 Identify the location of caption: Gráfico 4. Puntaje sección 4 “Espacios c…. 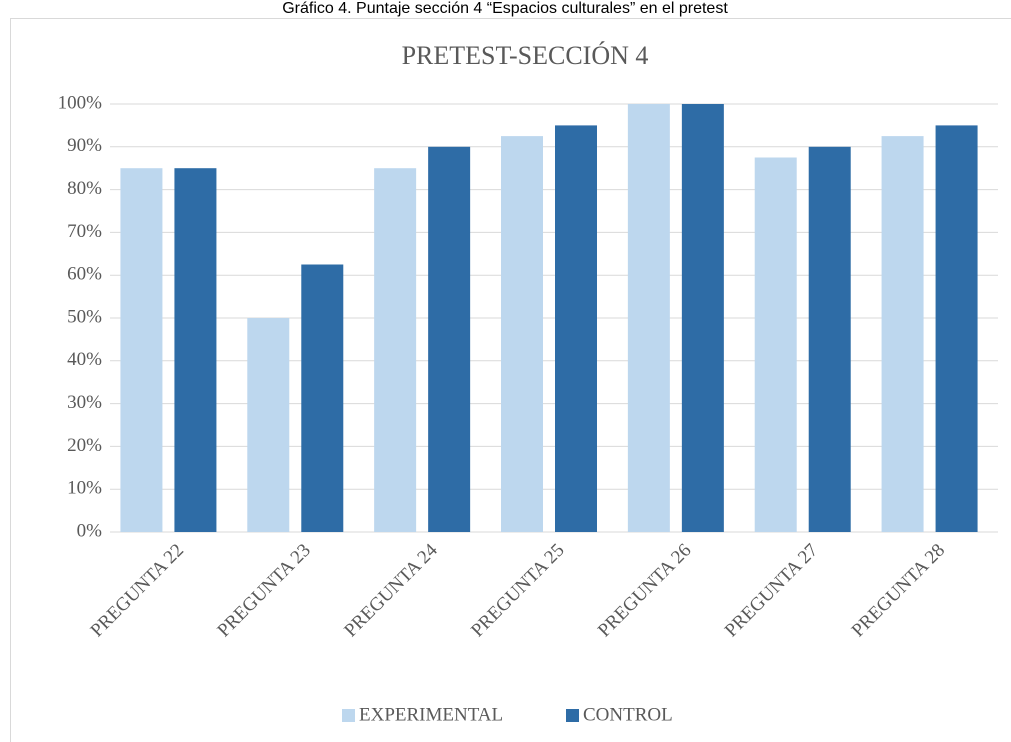
(505, 8).